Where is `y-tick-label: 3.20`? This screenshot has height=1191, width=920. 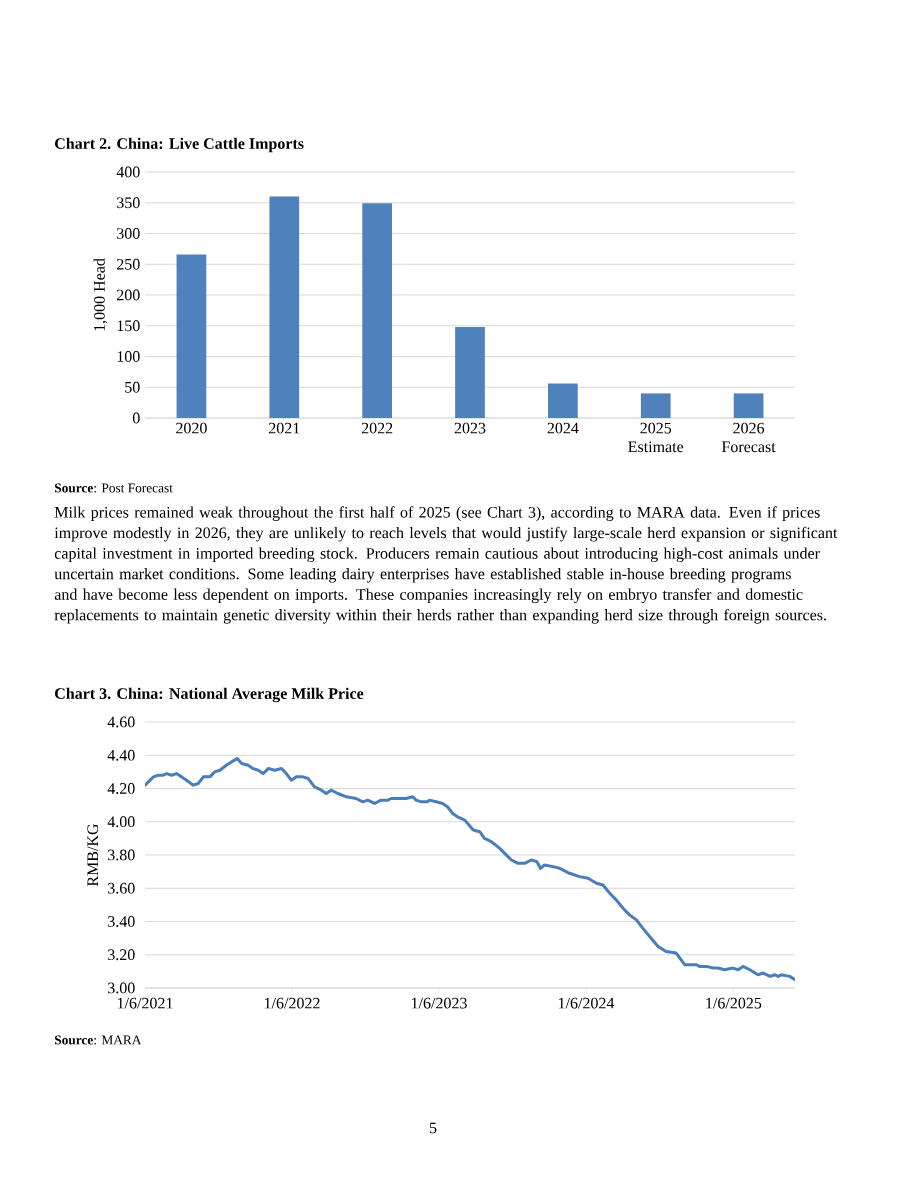 y-tick-label: 3.20 is located at coordinates (121, 955).